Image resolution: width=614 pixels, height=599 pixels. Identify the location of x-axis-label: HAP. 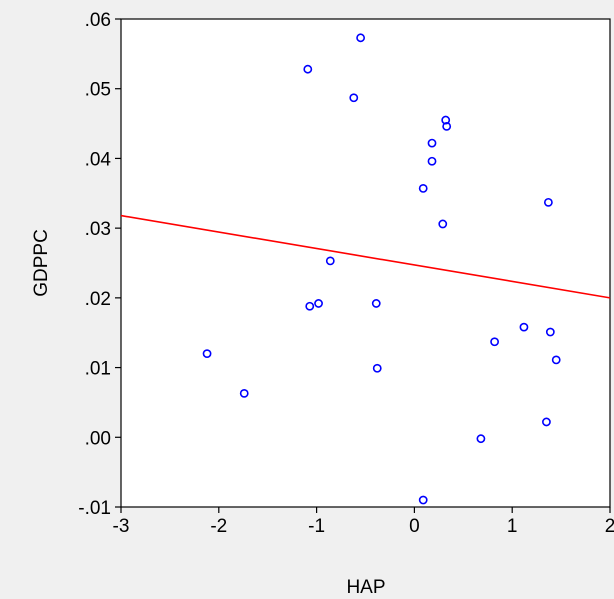
(365, 587).